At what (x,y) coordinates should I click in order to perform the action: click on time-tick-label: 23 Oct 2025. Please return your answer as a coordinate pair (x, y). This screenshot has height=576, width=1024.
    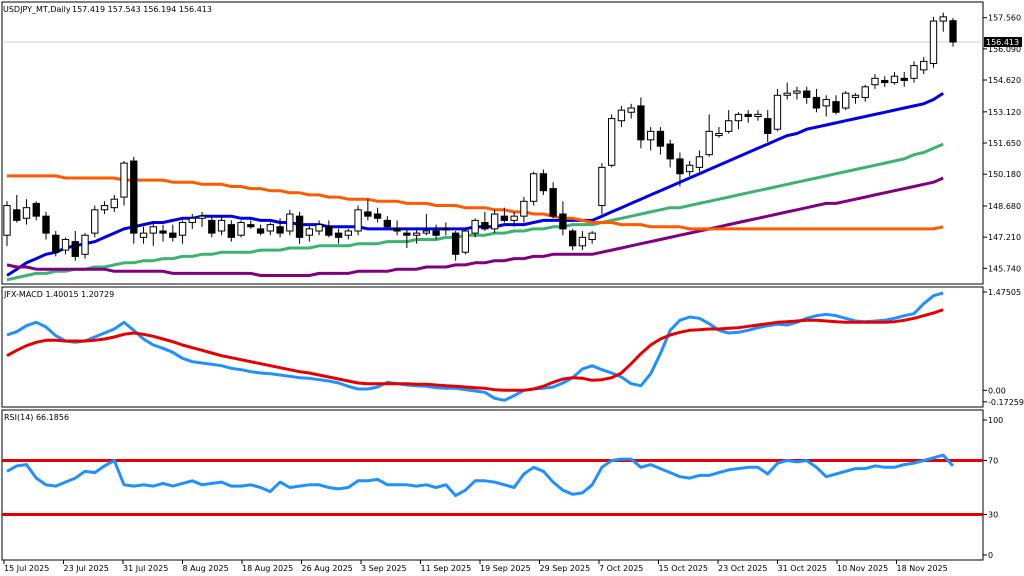
    Looking at the image, I should click on (742, 568).